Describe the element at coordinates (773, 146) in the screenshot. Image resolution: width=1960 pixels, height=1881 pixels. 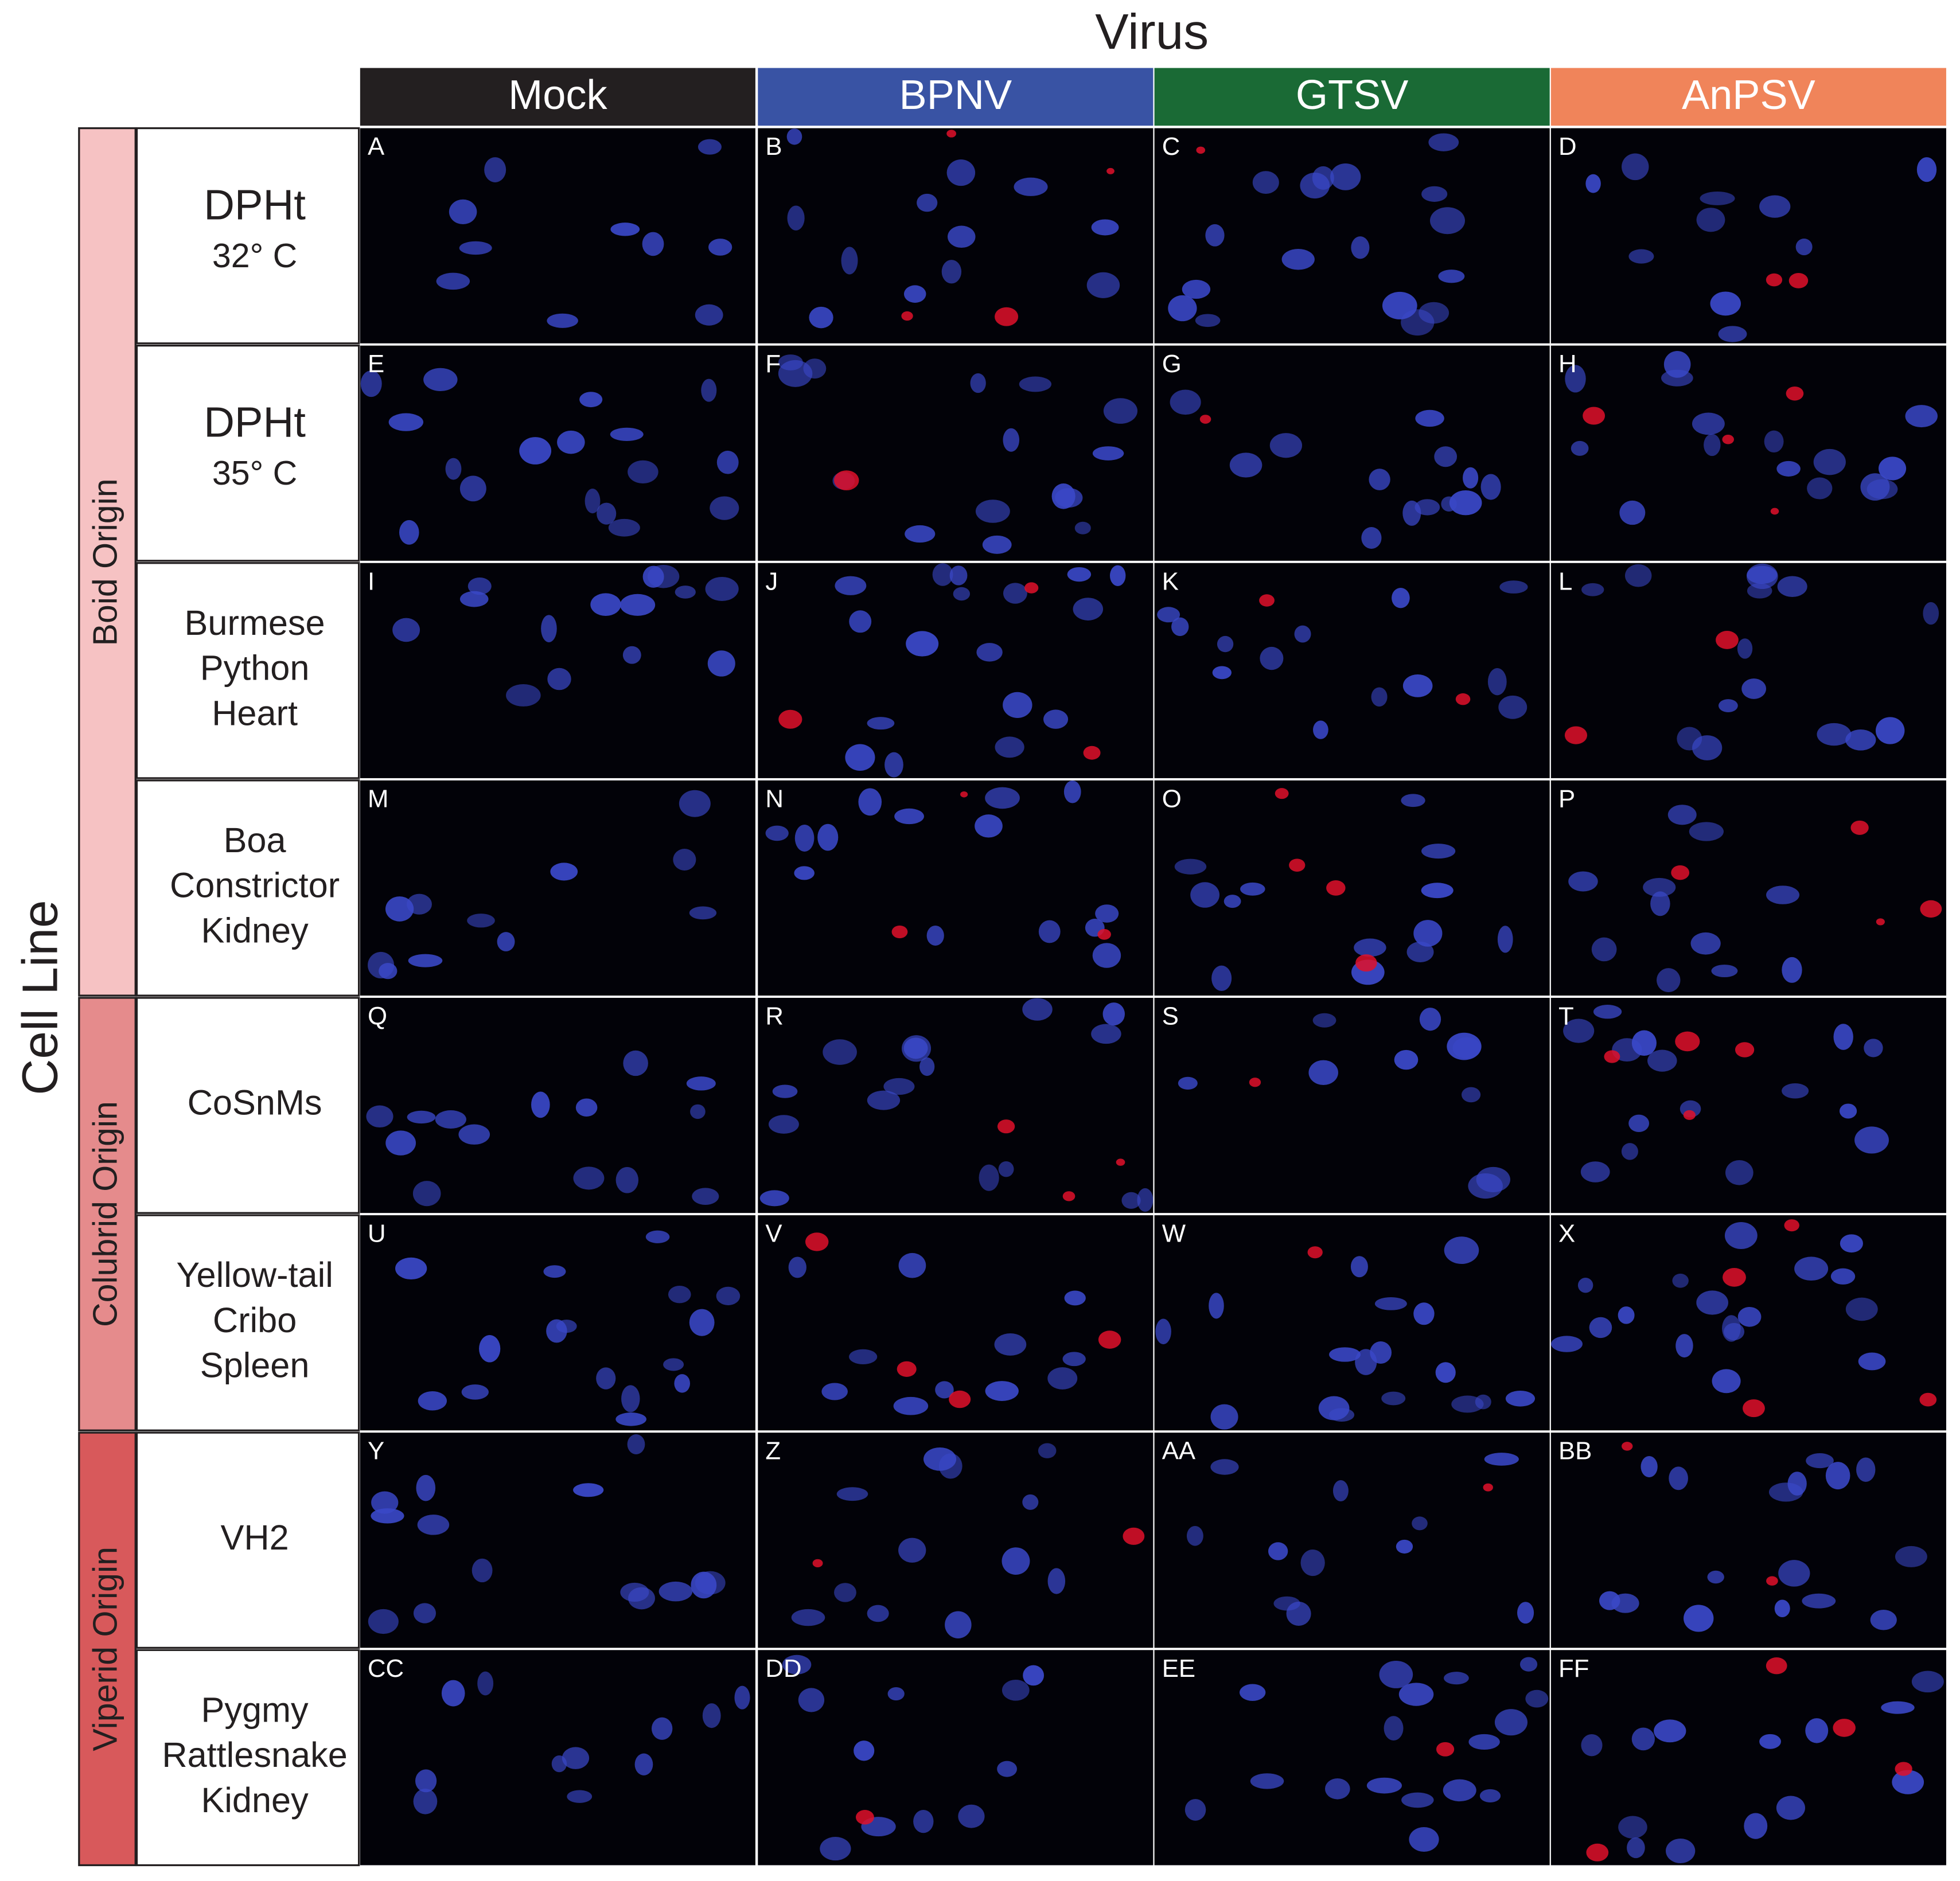
I see `panel-letter: B` at that location.